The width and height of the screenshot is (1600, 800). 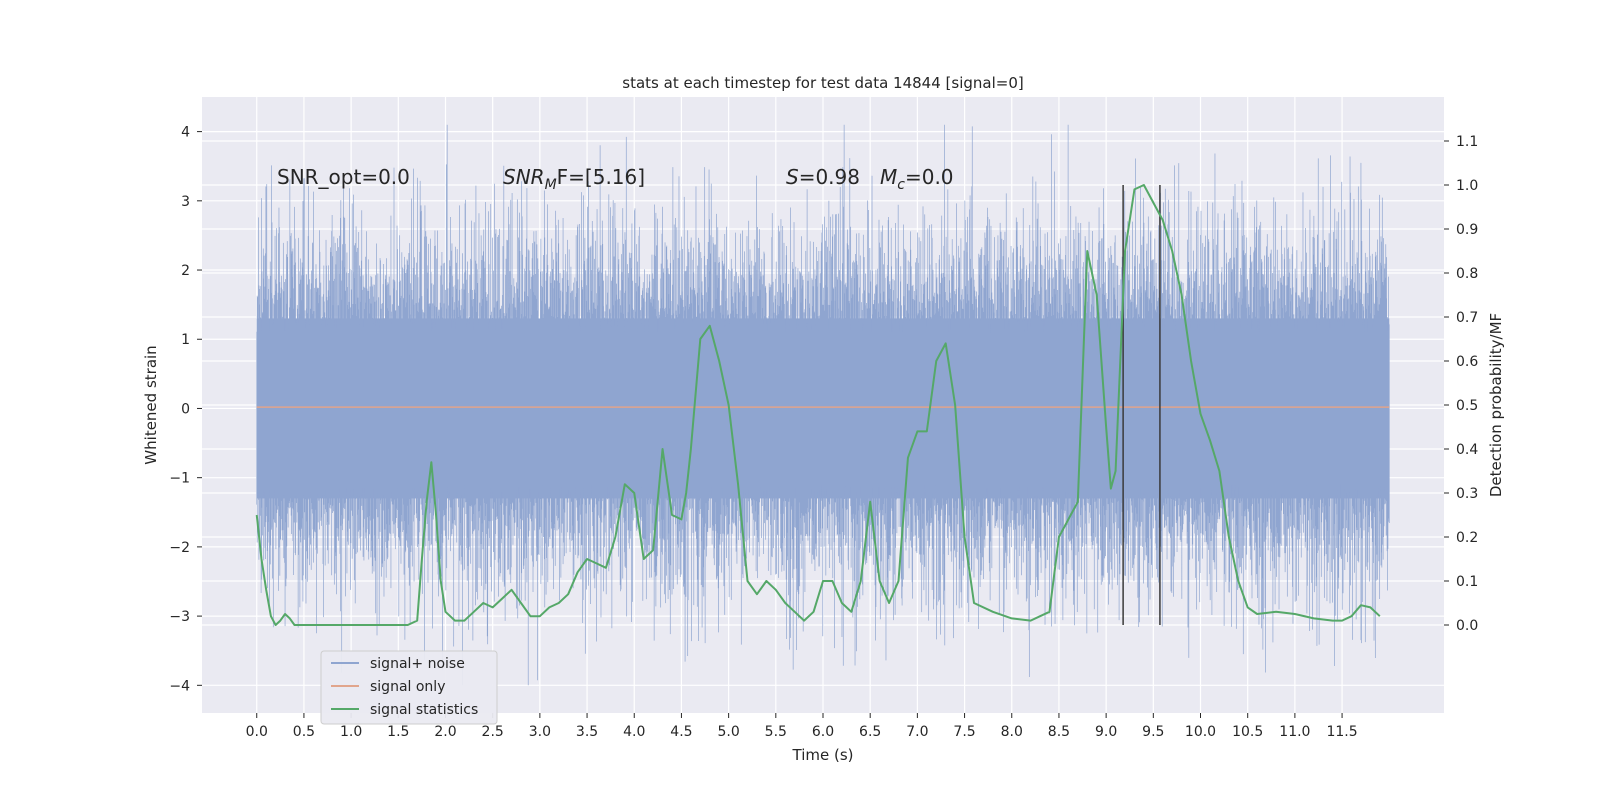 What do you see at coordinates (185, 271) in the screenshot?
I see `y-left-tick-label-2: 2` at bounding box center [185, 271].